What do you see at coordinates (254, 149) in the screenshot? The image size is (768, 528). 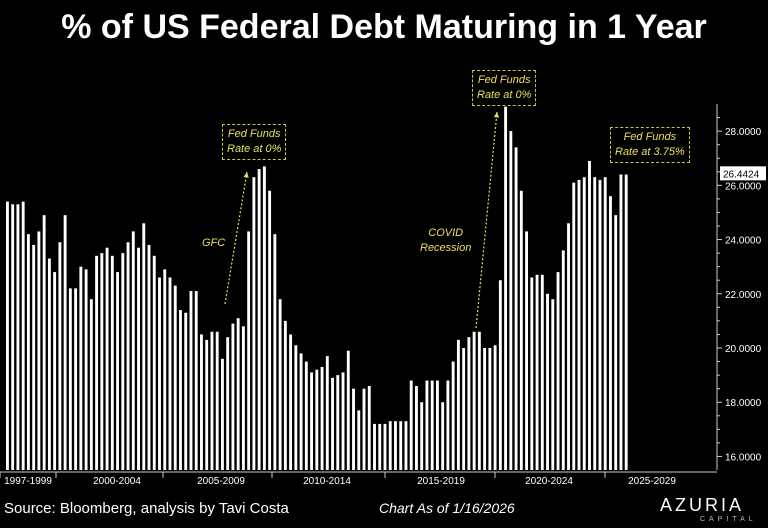 I see `annotation-line: Rate at 0%` at bounding box center [254, 149].